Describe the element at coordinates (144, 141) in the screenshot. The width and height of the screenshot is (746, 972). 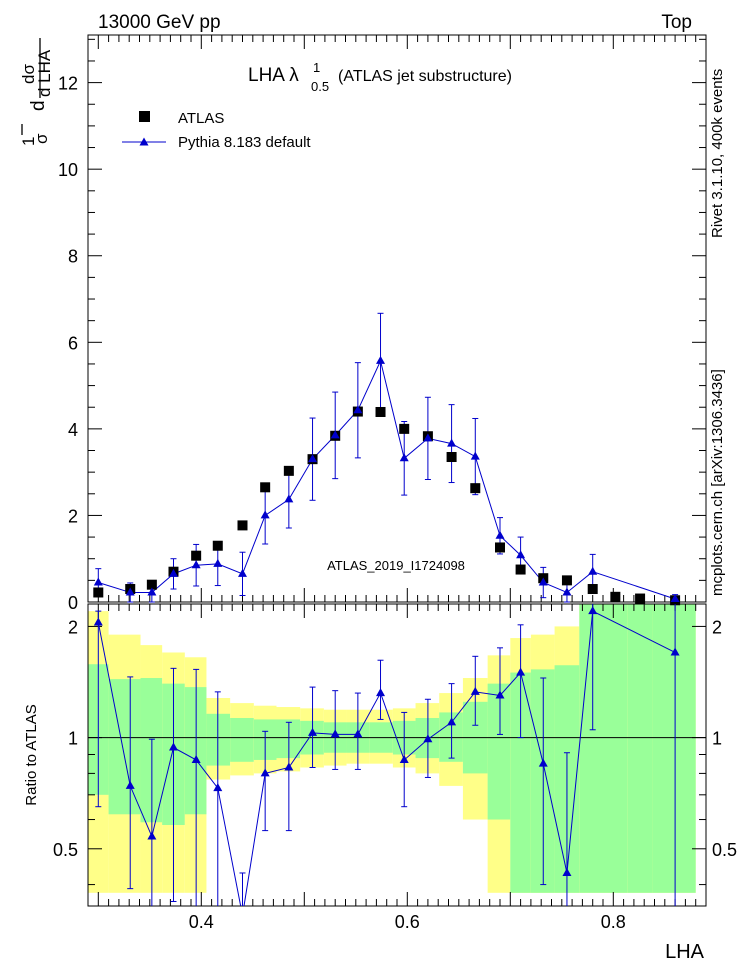
I see `legend-pythia-marker` at that location.